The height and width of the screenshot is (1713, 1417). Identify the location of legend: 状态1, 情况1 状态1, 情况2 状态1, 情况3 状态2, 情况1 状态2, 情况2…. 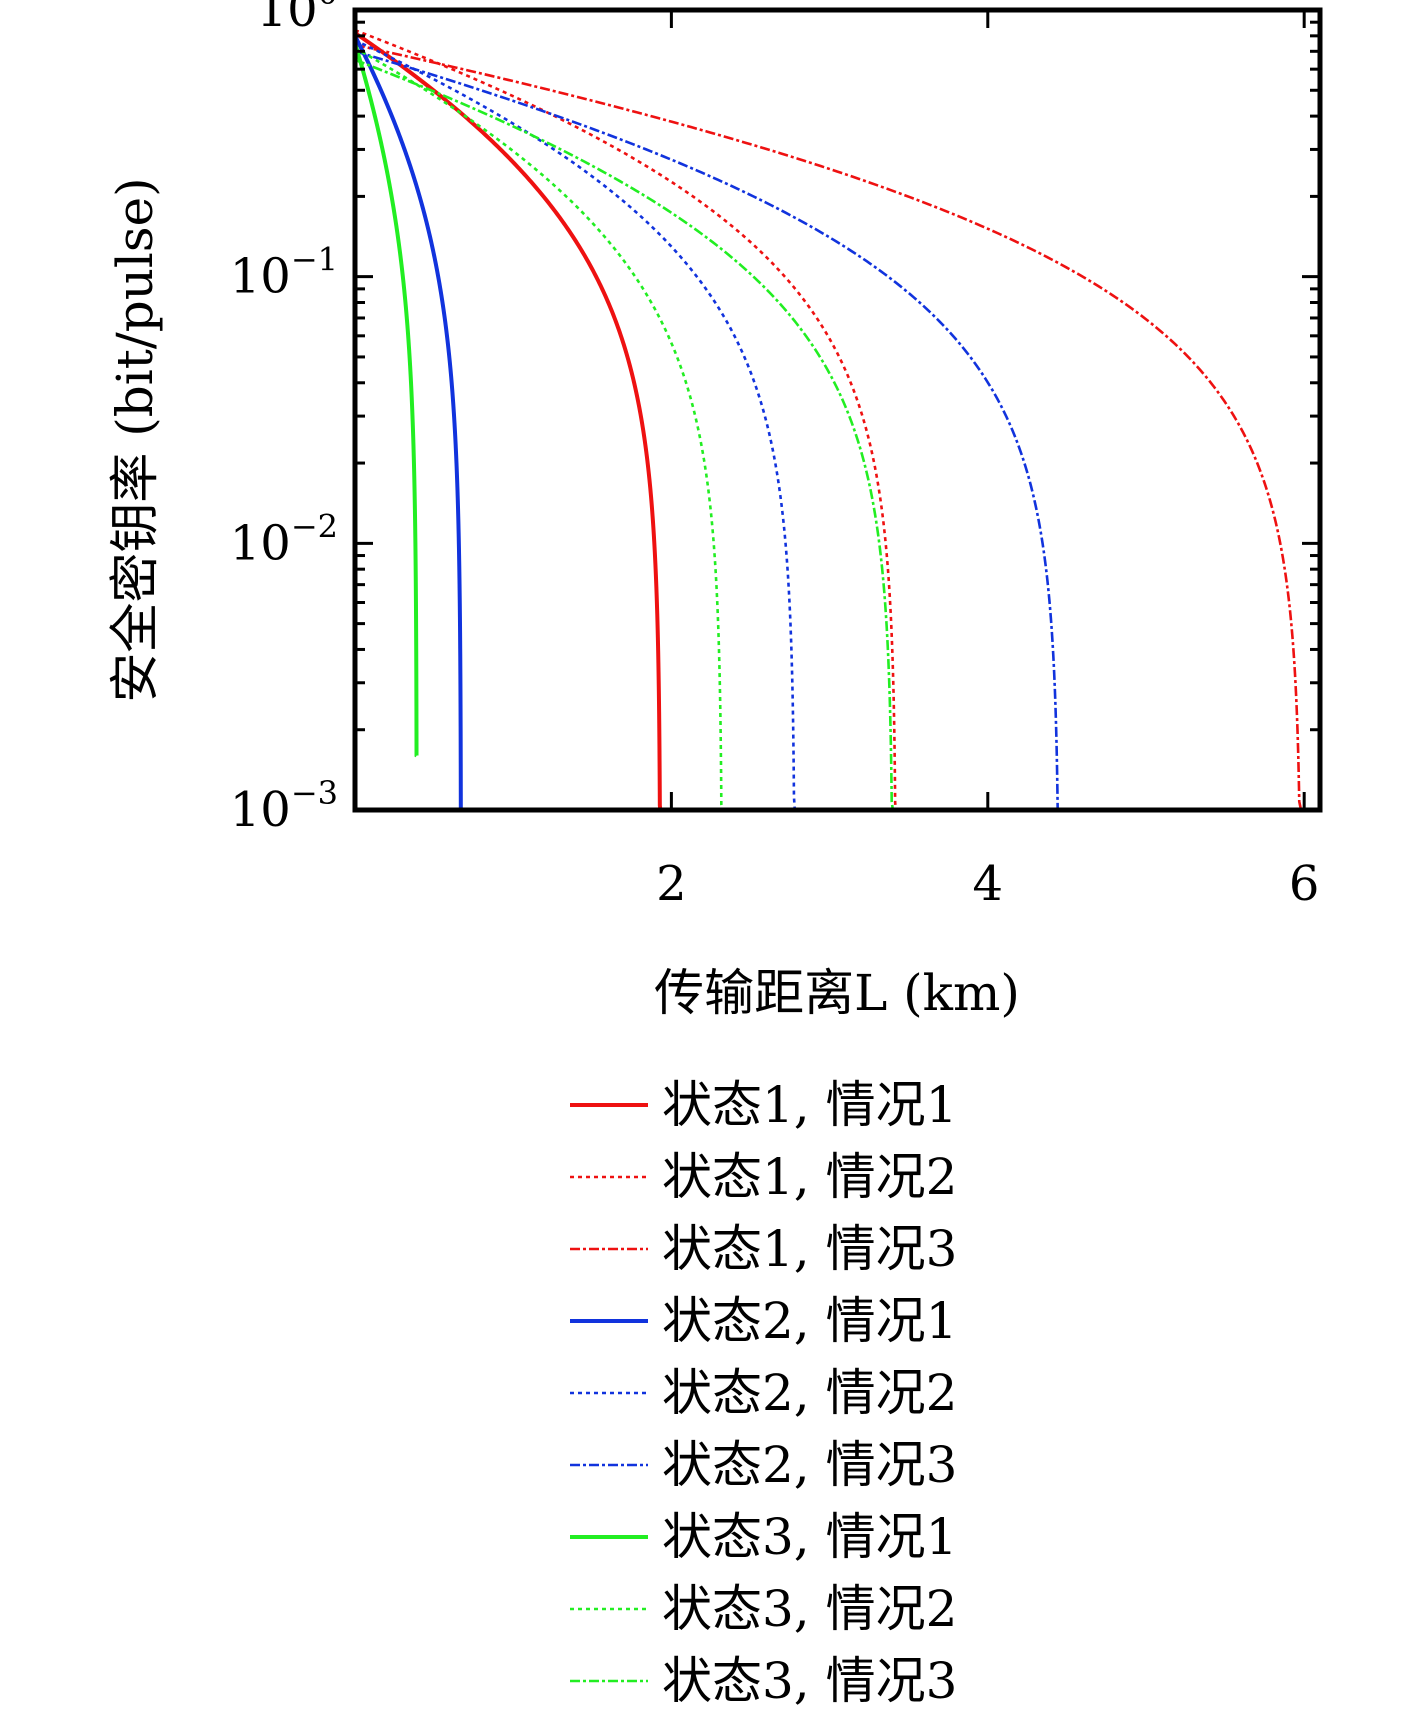
(763, 1393).